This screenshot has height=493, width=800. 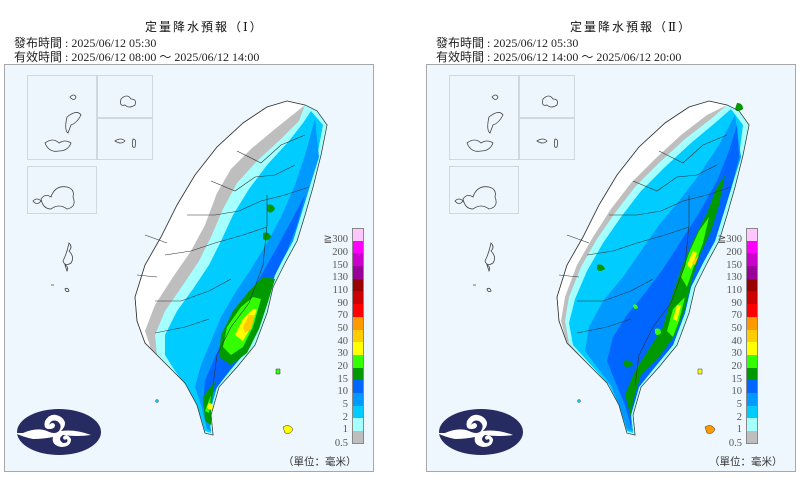 What do you see at coordinates (631, 27) in the screenshot?
I see `panel-title: 定量降水預報（Ⅱ）` at bounding box center [631, 27].